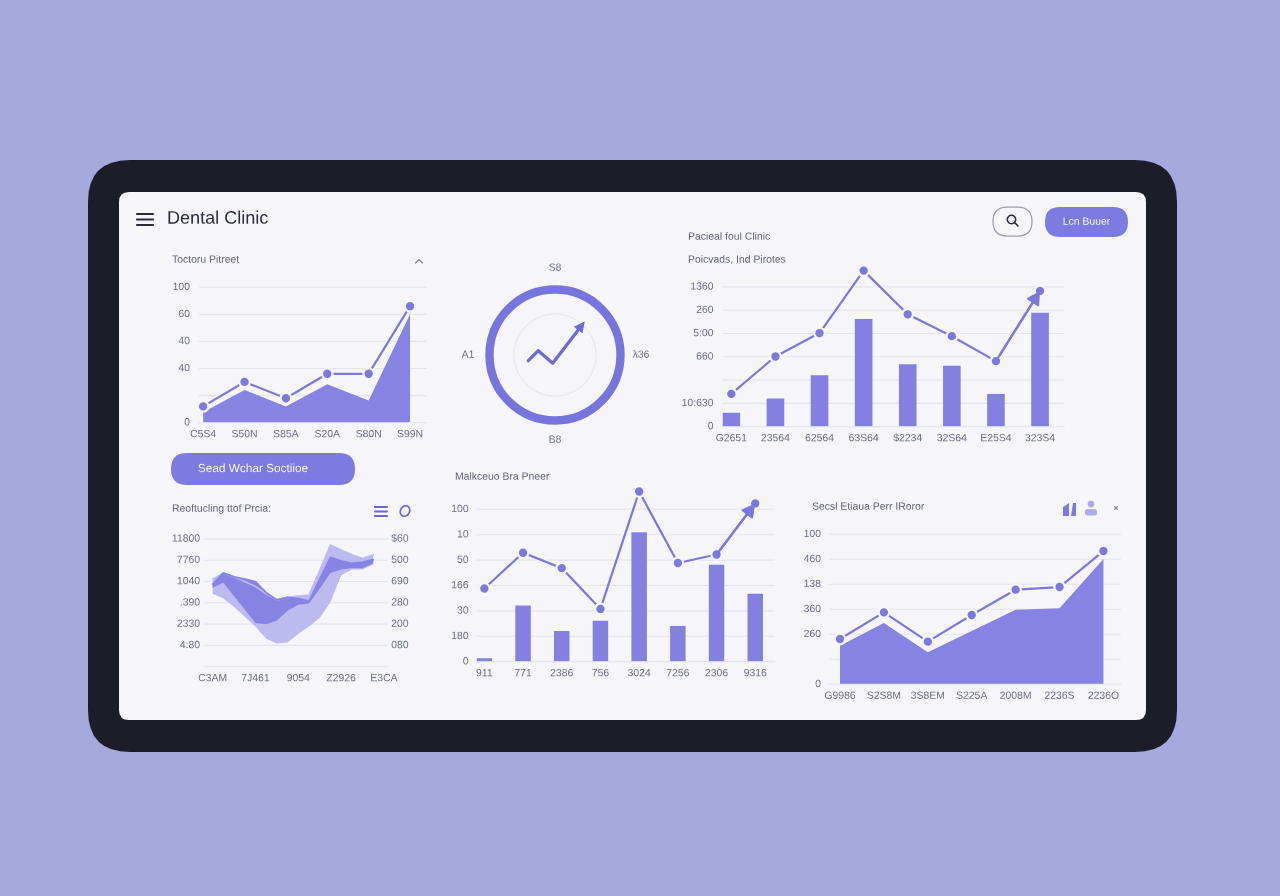 This screenshot has width=1280, height=896. What do you see at coordinates (996, 437) in the screenshot?
I see `x-tick-label: E25S4` at bounding box center [996, 437].